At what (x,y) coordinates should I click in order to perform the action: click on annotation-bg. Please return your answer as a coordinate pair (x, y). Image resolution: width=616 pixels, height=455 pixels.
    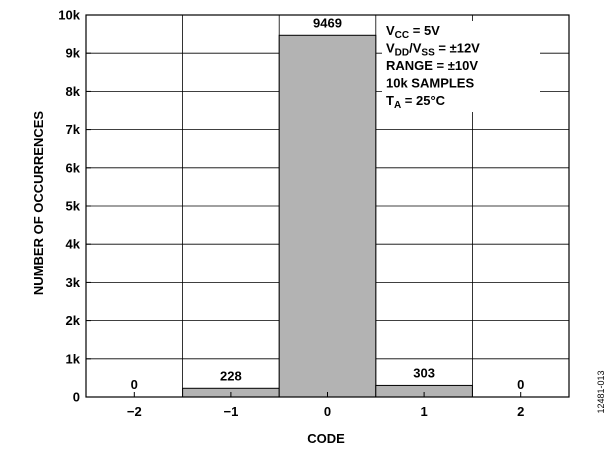
    Looking at the image, I should click on (461, 66).